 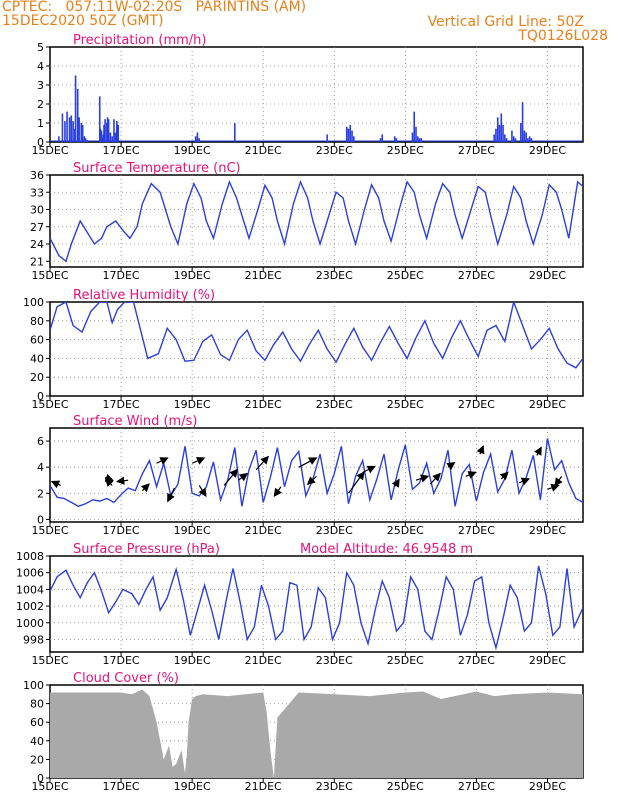 What do you see at coordinates (40, 467) in the screenshot?
I see `wind-ytick-label: 4` at bounding box center [40, 467].